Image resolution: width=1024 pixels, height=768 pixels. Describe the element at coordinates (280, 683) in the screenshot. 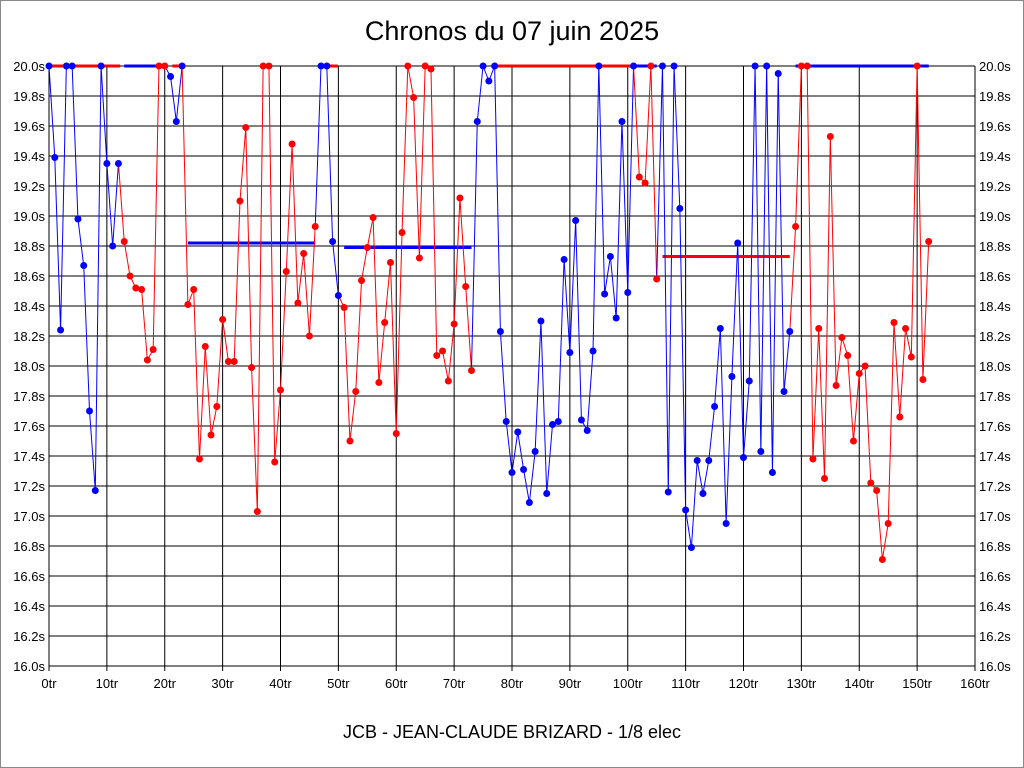

I see `x-tick-label: 40tr` at that location.